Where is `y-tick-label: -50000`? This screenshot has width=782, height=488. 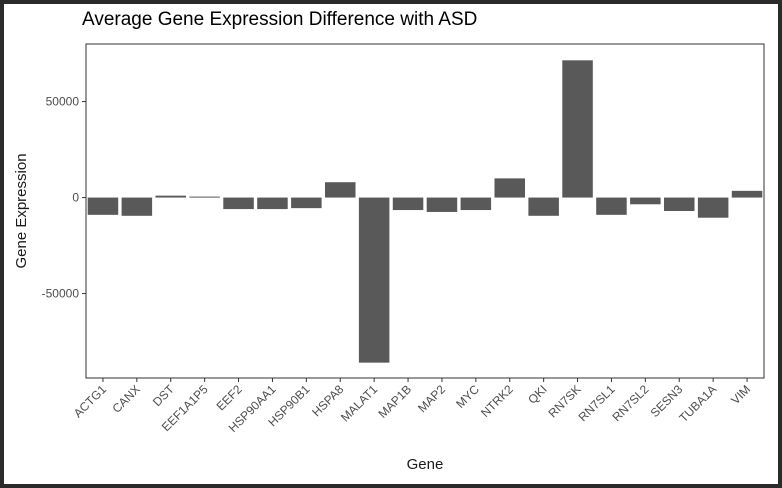
y-tick-label: -50000 is located at coordinates (61, 294).